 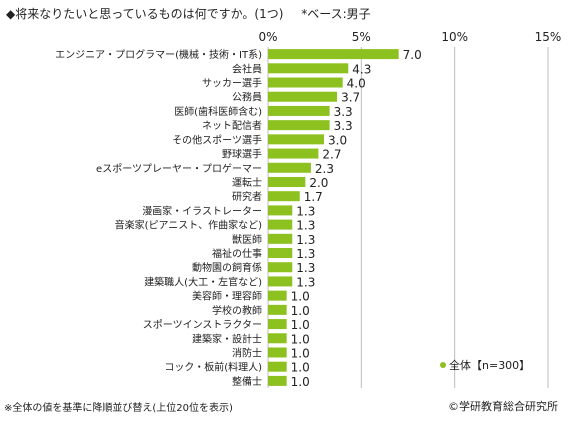 What do you see at coordinates (145, 14) in the screenshot?
I see `question-text: ◆将来なりたいと思っているものは何ですか。(1つ)` at bounding box center [145, 14].